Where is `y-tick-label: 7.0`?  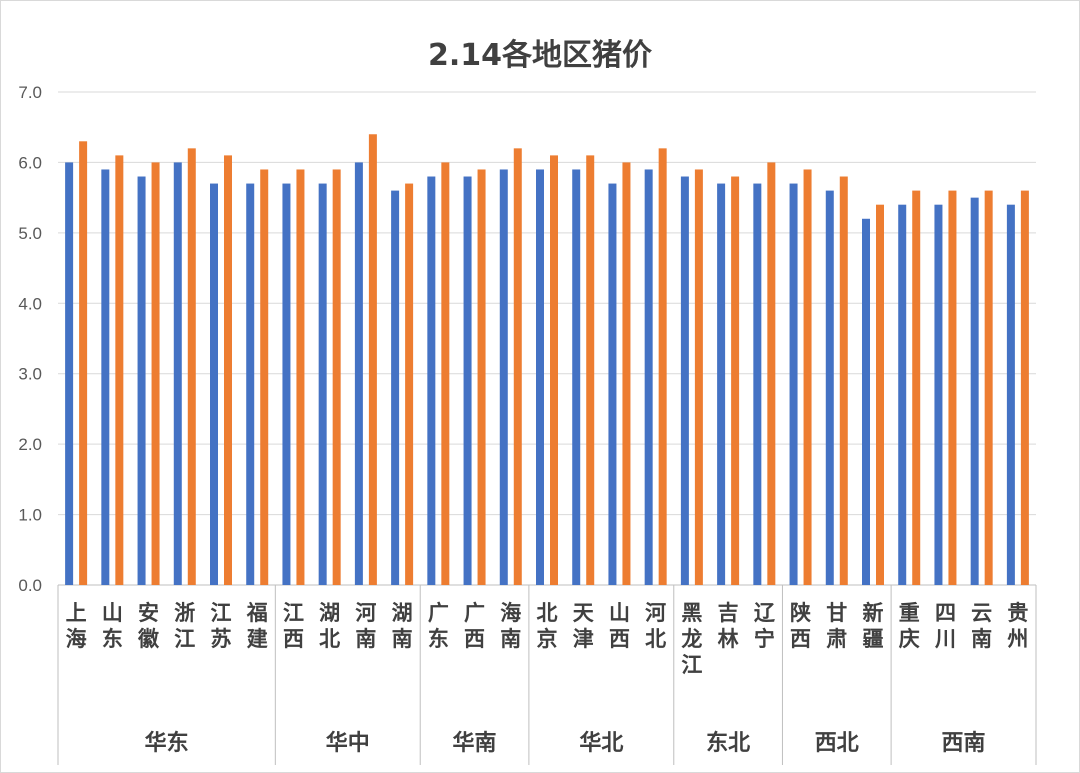 y-tick-label: 7.0 is located at coordinates (30, 92).